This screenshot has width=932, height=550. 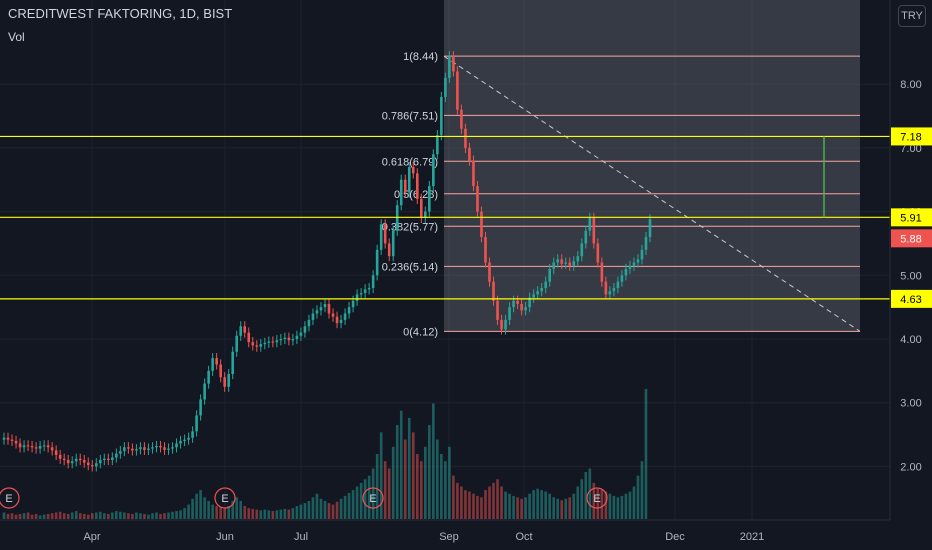 What do you see at coordinates (449, 537) in the screenshot?
I see `time-tick-label: Sep` at bounding box center [449, 537].